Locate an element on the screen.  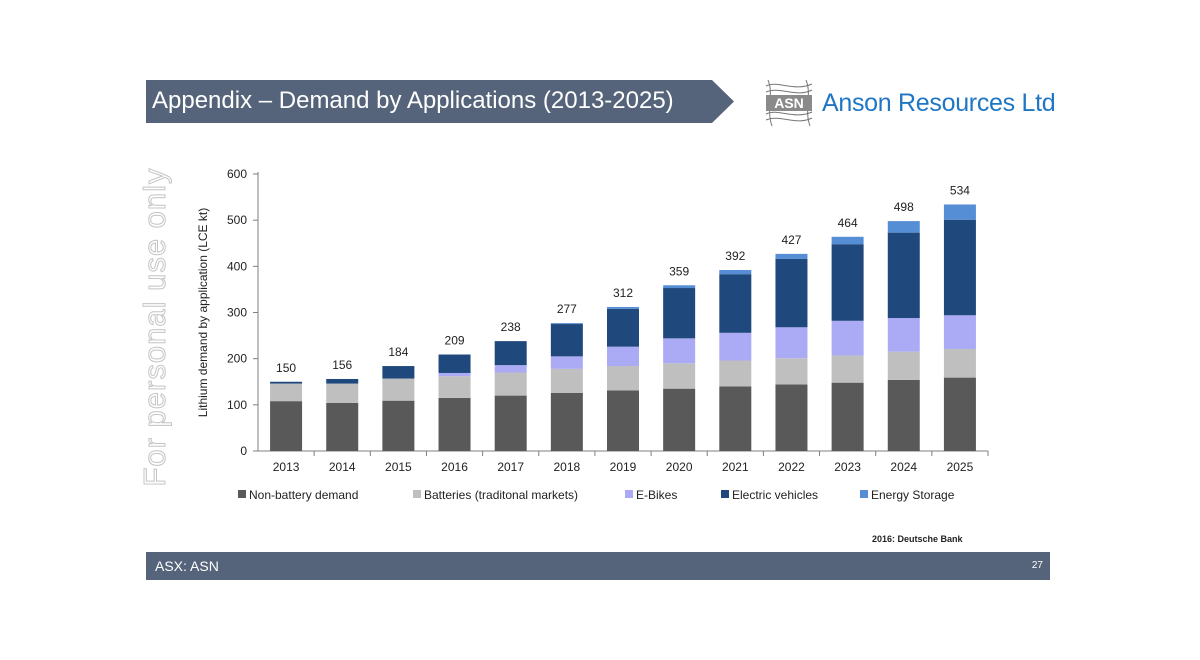
total-data-label: 392 is located at coordinates (735, 256).